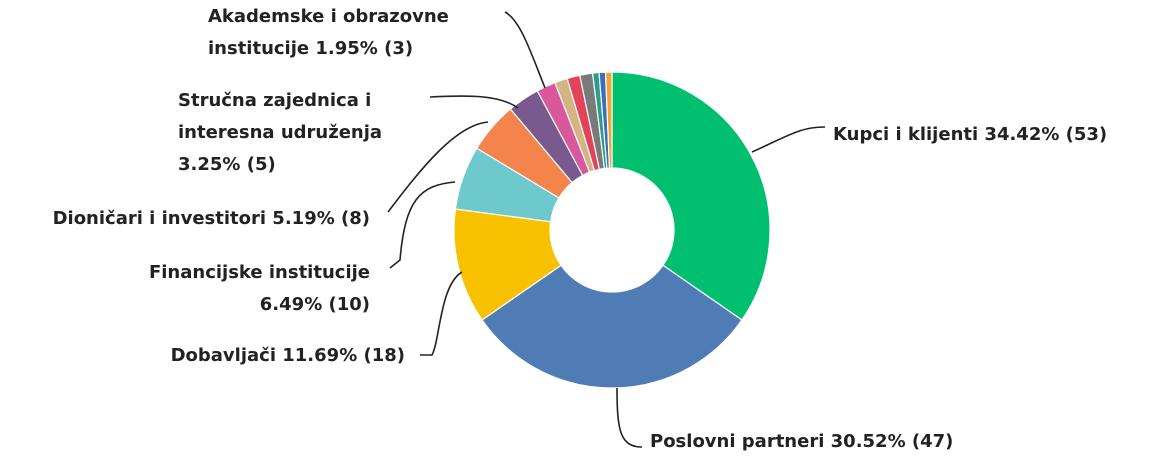 This screenshot has height=466, width=1153. What do you see at coordinates (328, 16) in the screenshot?
I see `slice-label-line: Akademske i obrazovne` at bounding box center [328, 16].